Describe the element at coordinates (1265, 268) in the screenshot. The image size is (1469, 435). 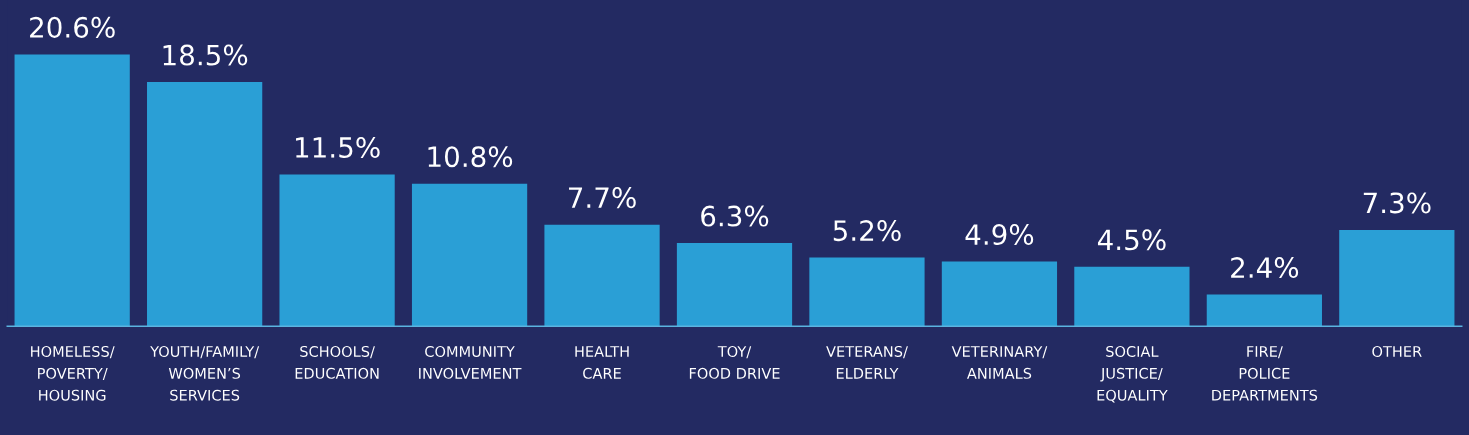
I see `data-label: 2.4%` at that location.